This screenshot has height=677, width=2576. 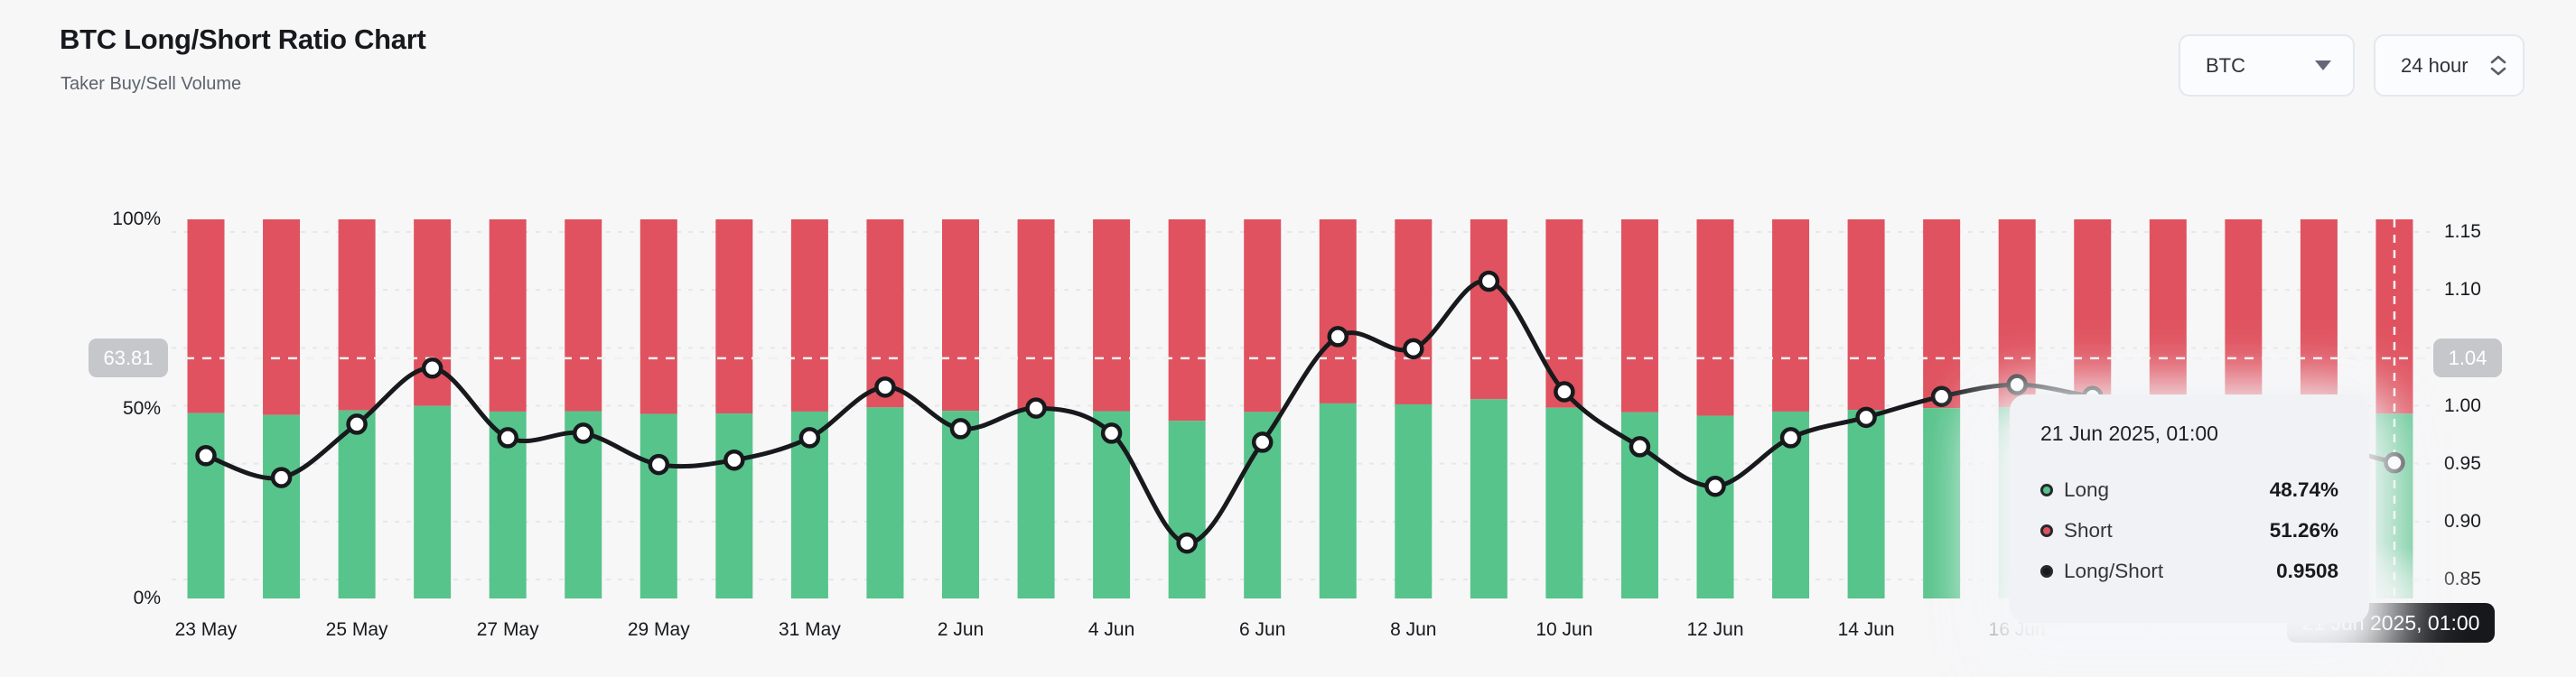 What do you see at coordinates (1413, 629) in the screenshot?
I see `x-axis-label: 8 Jun` at bounding box center [1413, 629].